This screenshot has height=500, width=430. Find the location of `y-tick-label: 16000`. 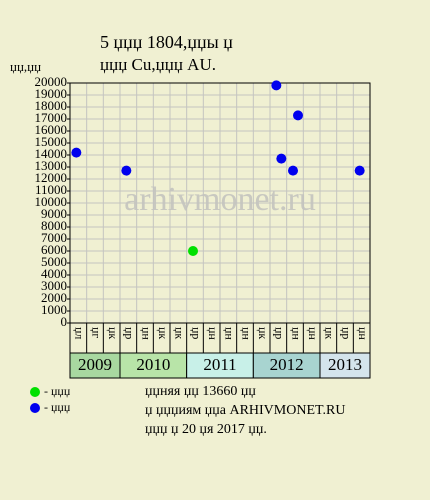

y-tick-label: 16000 is located at coordinates (51, 129).